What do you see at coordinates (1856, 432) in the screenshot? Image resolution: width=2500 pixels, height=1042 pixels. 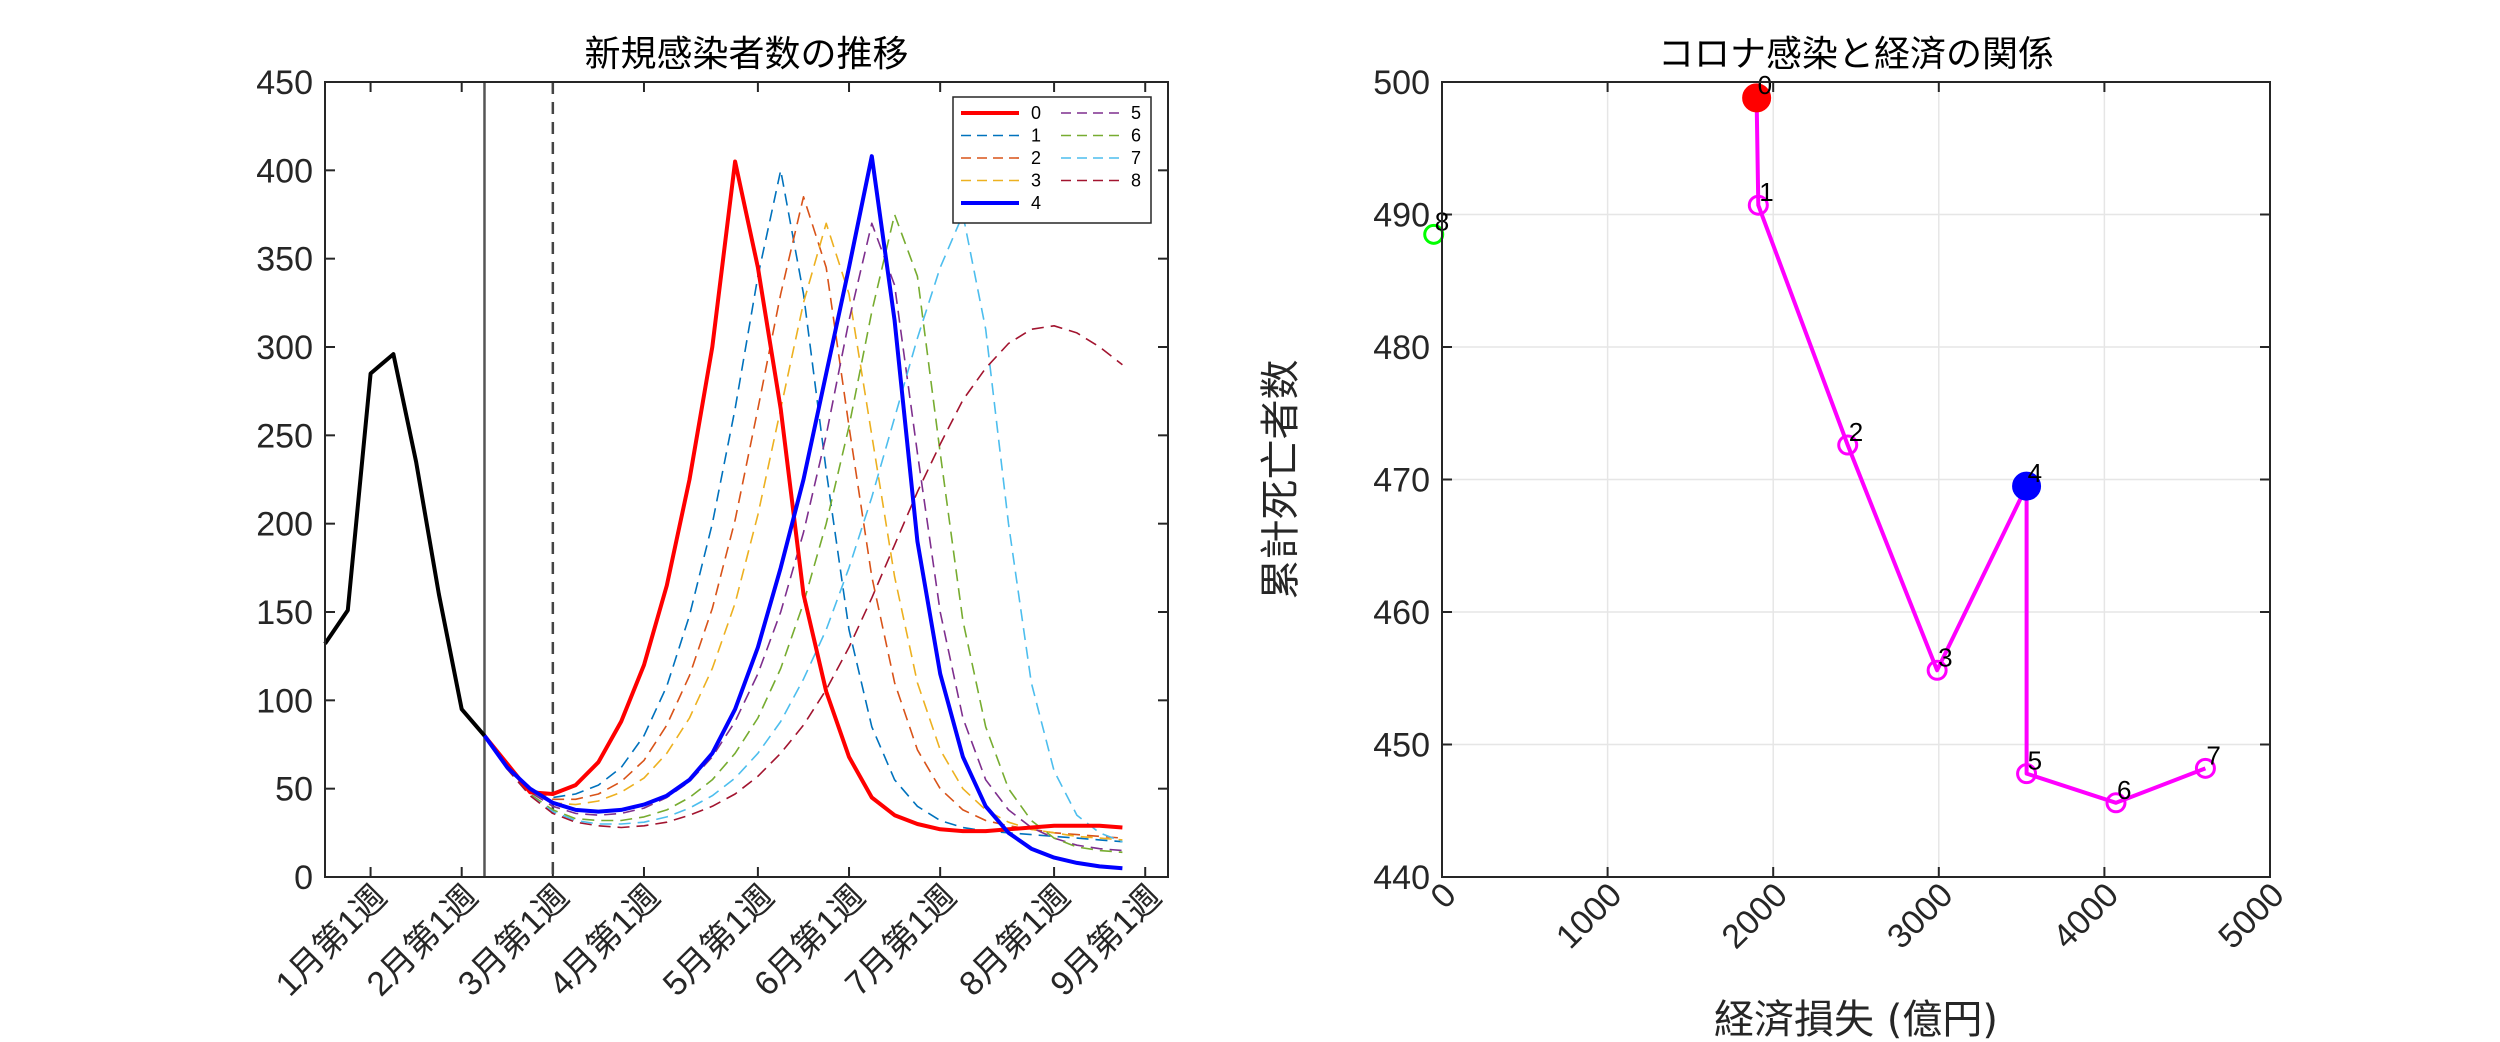 I see `point-label-2: 2` at bounding box center [1856, 432].